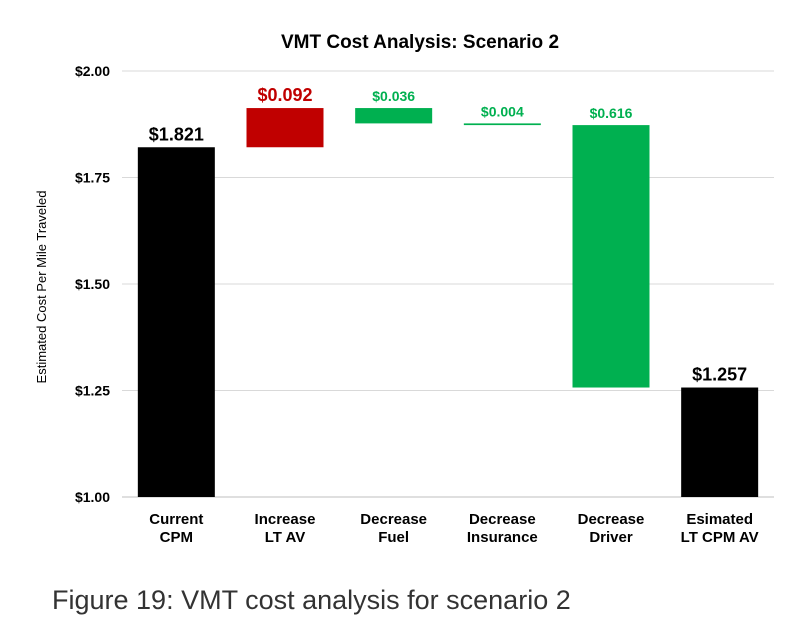 This screenshot has height=642, width=808. What do you see at coordinates (420, 42) in the screenshot?
I see `chart-title: VMT Cost Analysis: Scenario 2` at bounding box center [420, 42].